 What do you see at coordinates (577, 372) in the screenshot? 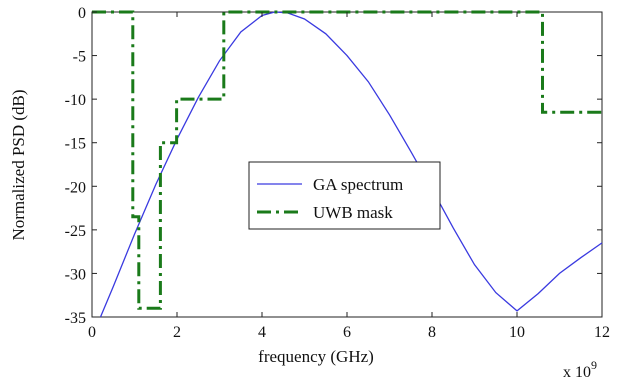
I see `x-multiplier-base: x 10` at bounding box center [577, 372].